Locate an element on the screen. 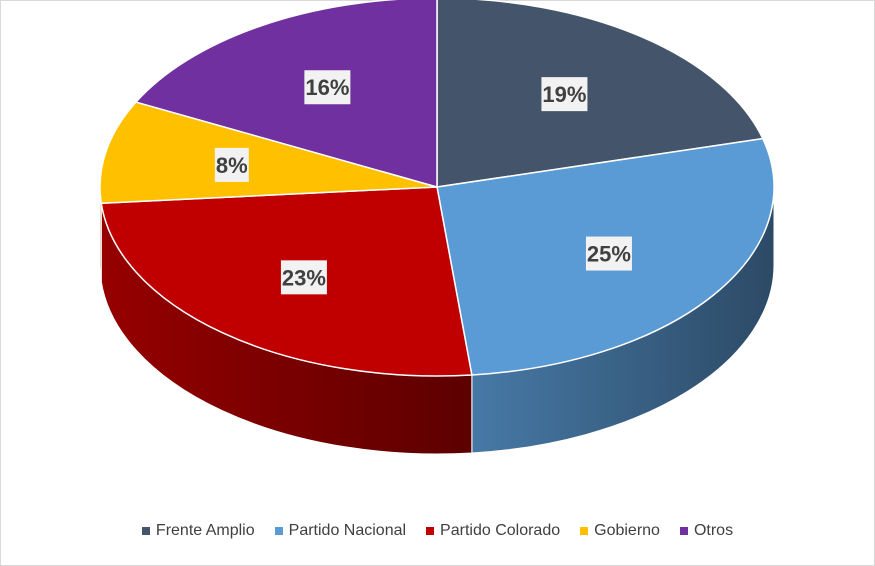  legend-item-frente-amplio: Frente Amplio is located at coordinates (198, 531).